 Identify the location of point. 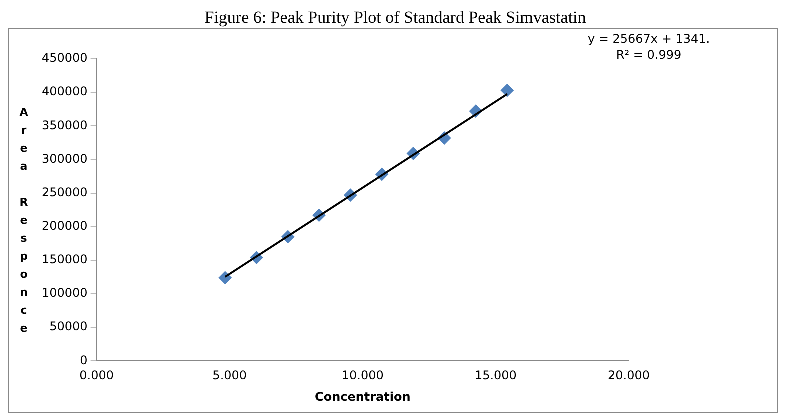
(507, 91).